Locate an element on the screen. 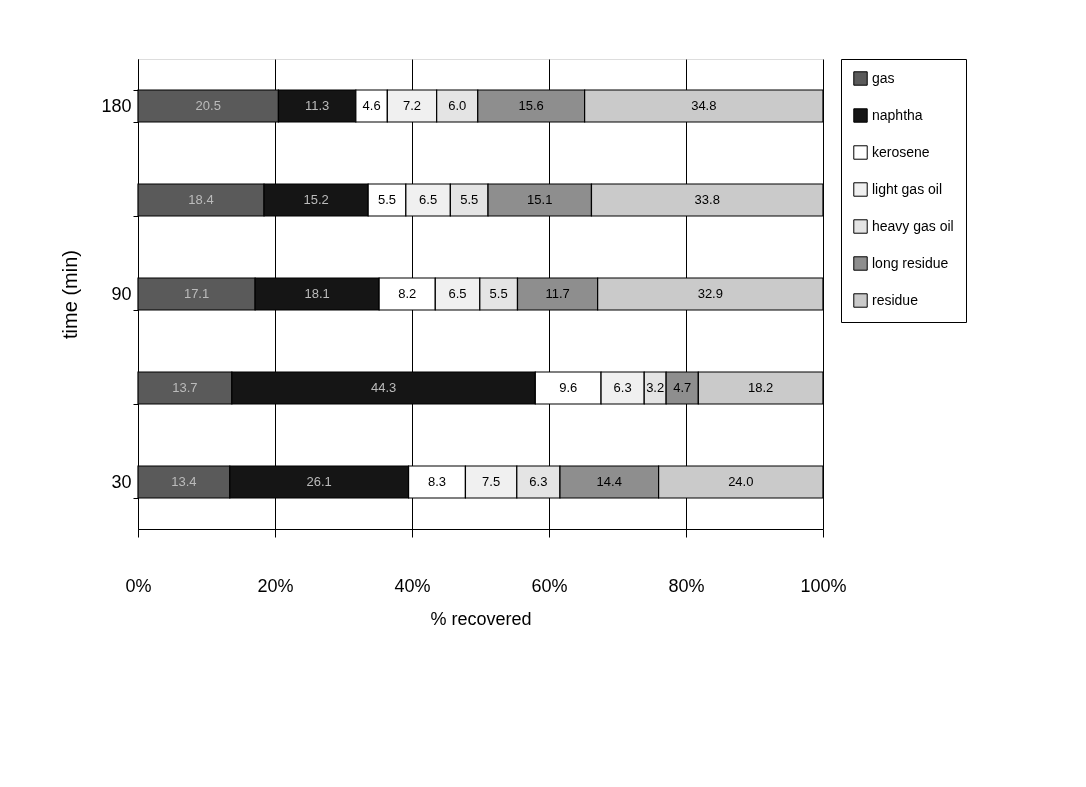 The image size is (1086, 787). data-label: 15.2 is located at coordinates (316, 199).